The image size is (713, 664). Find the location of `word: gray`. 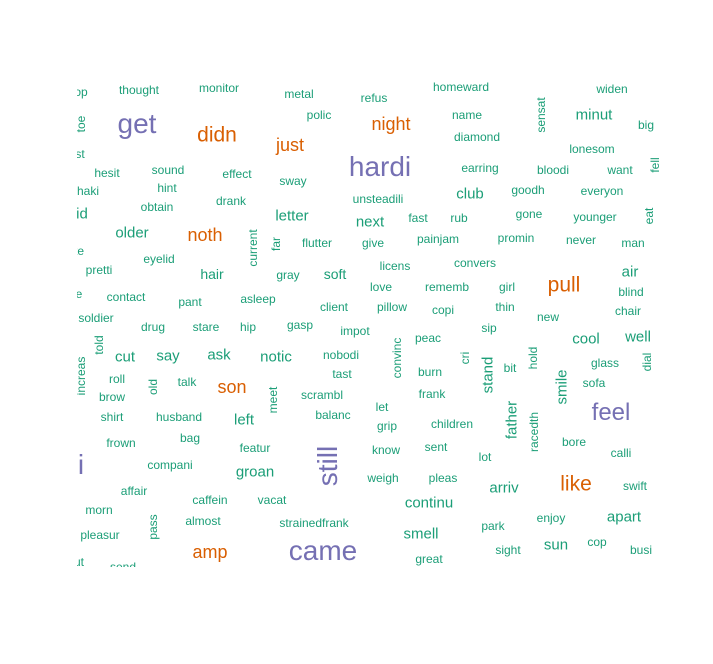

word: gray is located at coordinates (288, 275).